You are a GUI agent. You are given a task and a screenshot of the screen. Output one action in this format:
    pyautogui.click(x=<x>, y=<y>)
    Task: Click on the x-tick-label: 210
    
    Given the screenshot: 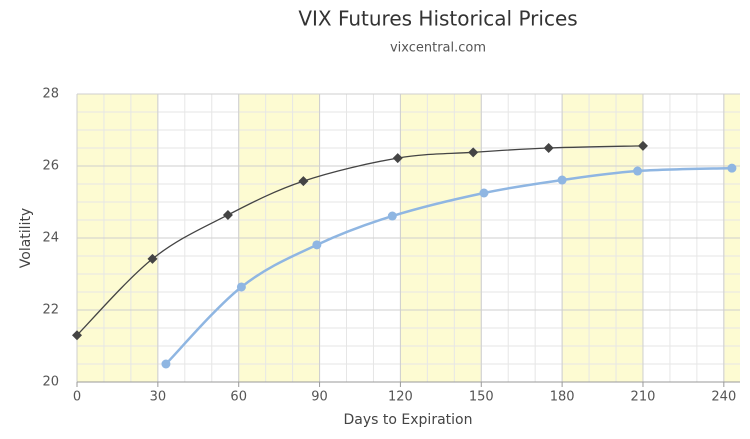 What is the action you would take?
    pyautogui.click(x=643, y=397)
    